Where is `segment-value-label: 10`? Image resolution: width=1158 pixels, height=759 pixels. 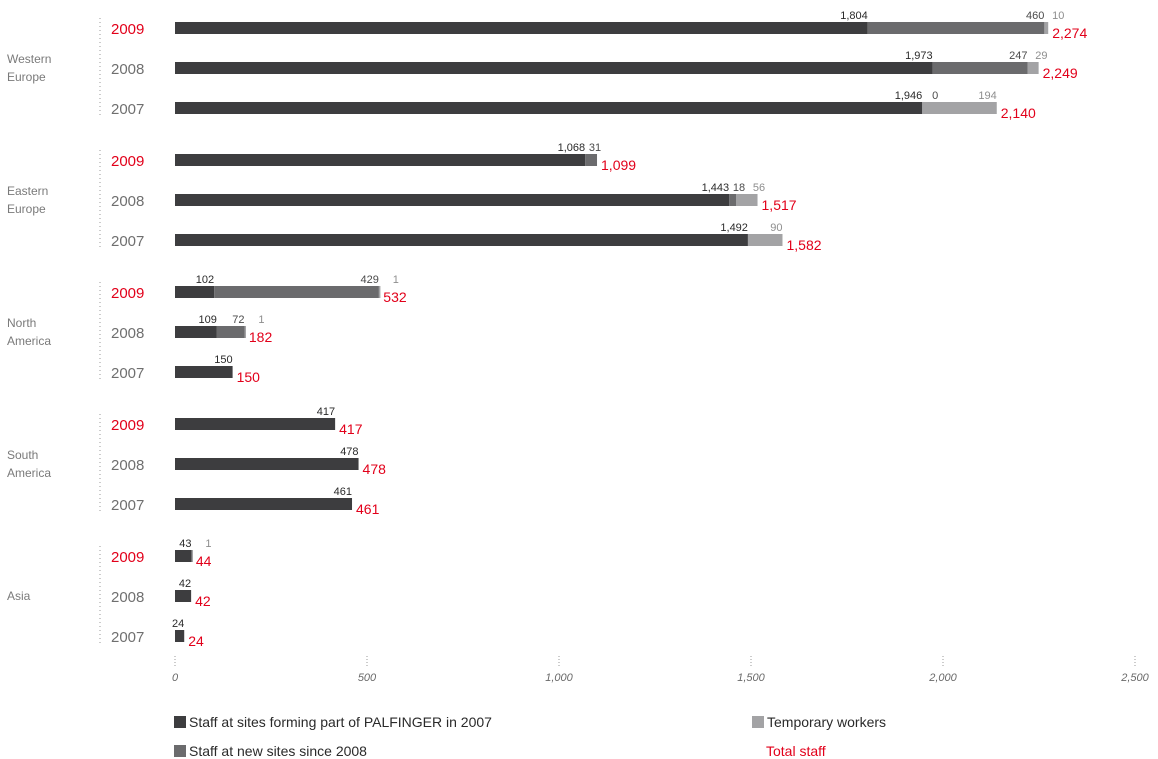 segment-value-label: 10 is located at coordinates (1058, 16).